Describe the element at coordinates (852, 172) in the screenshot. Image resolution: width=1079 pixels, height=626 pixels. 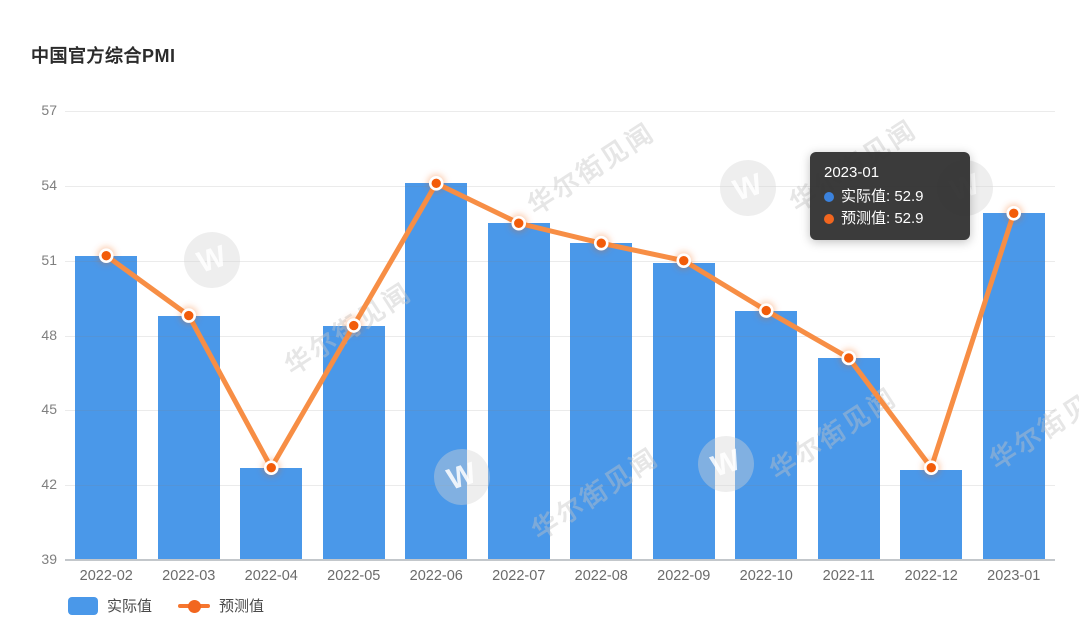
I see `tooltip-date: 2023-01` at that location.